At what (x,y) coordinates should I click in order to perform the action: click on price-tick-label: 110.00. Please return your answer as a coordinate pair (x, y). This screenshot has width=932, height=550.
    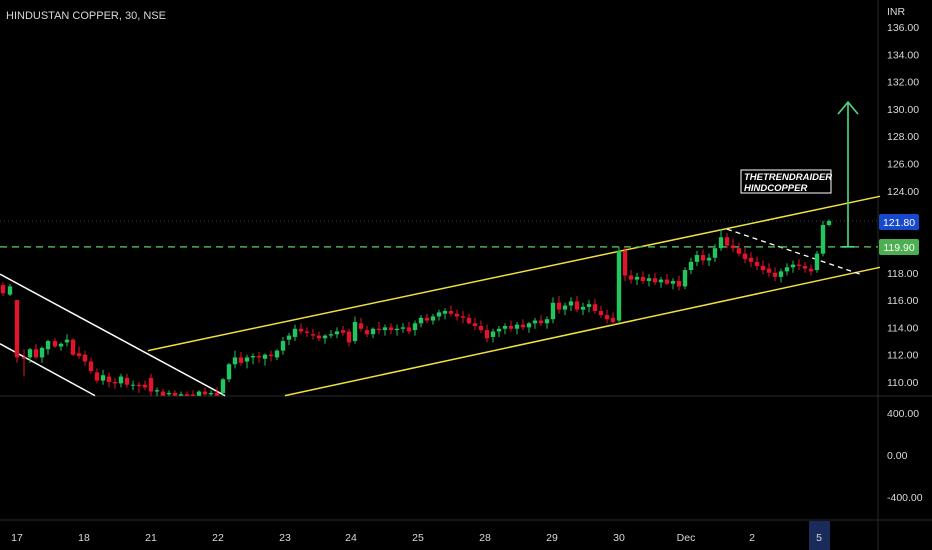
    Looking at the image, I should click on (902, 383).